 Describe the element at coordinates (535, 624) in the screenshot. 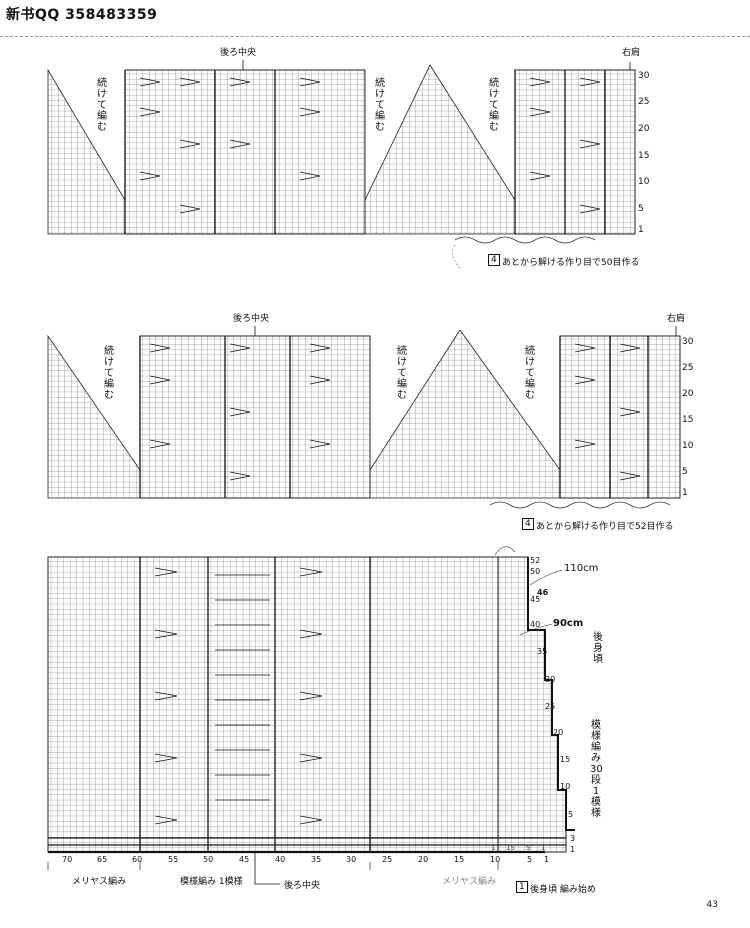

I see `chart-3-row-40: 40` at that location.